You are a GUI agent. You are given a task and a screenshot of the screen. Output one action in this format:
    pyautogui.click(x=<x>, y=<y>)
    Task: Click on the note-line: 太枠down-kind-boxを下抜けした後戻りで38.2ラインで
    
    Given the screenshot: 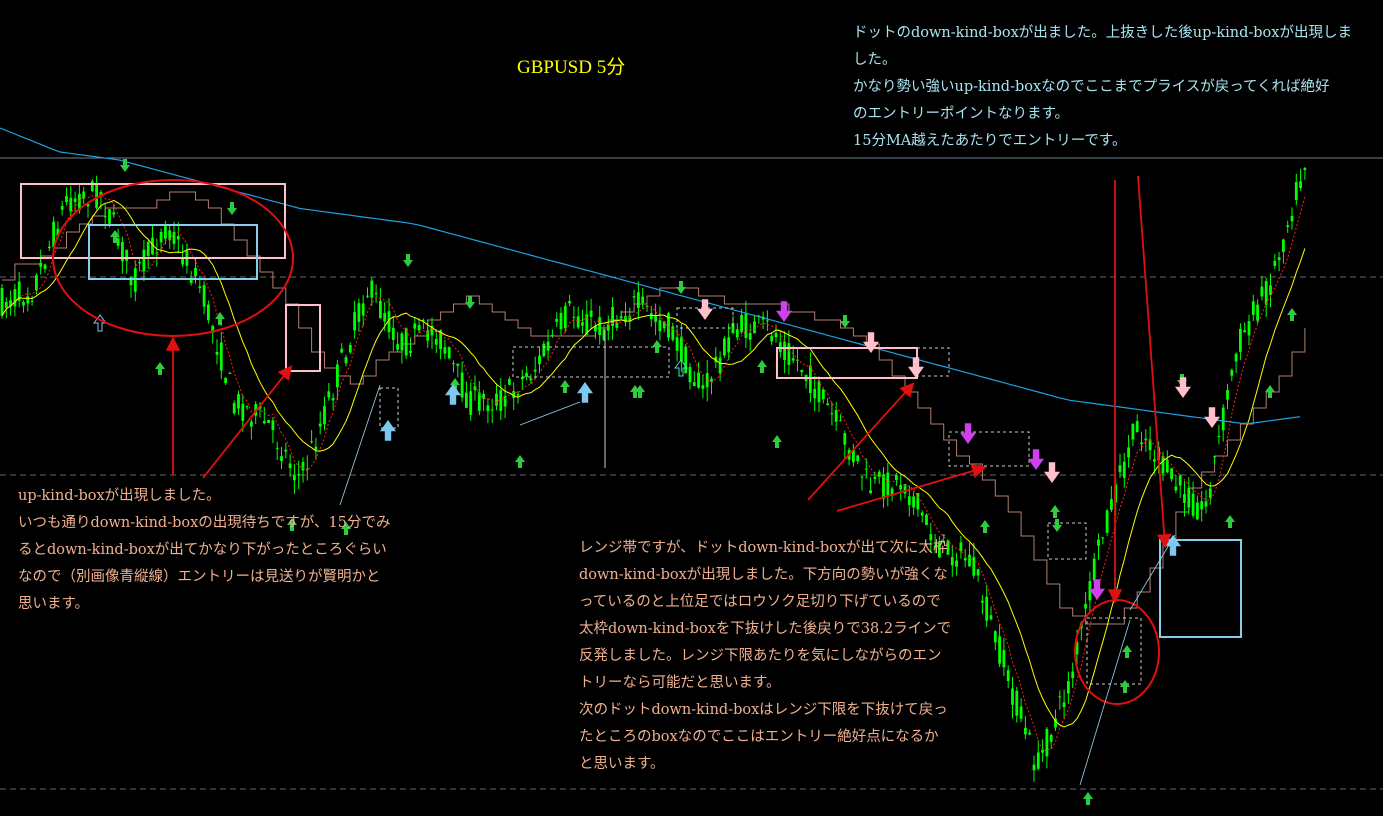 What is the action you would take?
    pyautogui.click(x=765, y=629)
    